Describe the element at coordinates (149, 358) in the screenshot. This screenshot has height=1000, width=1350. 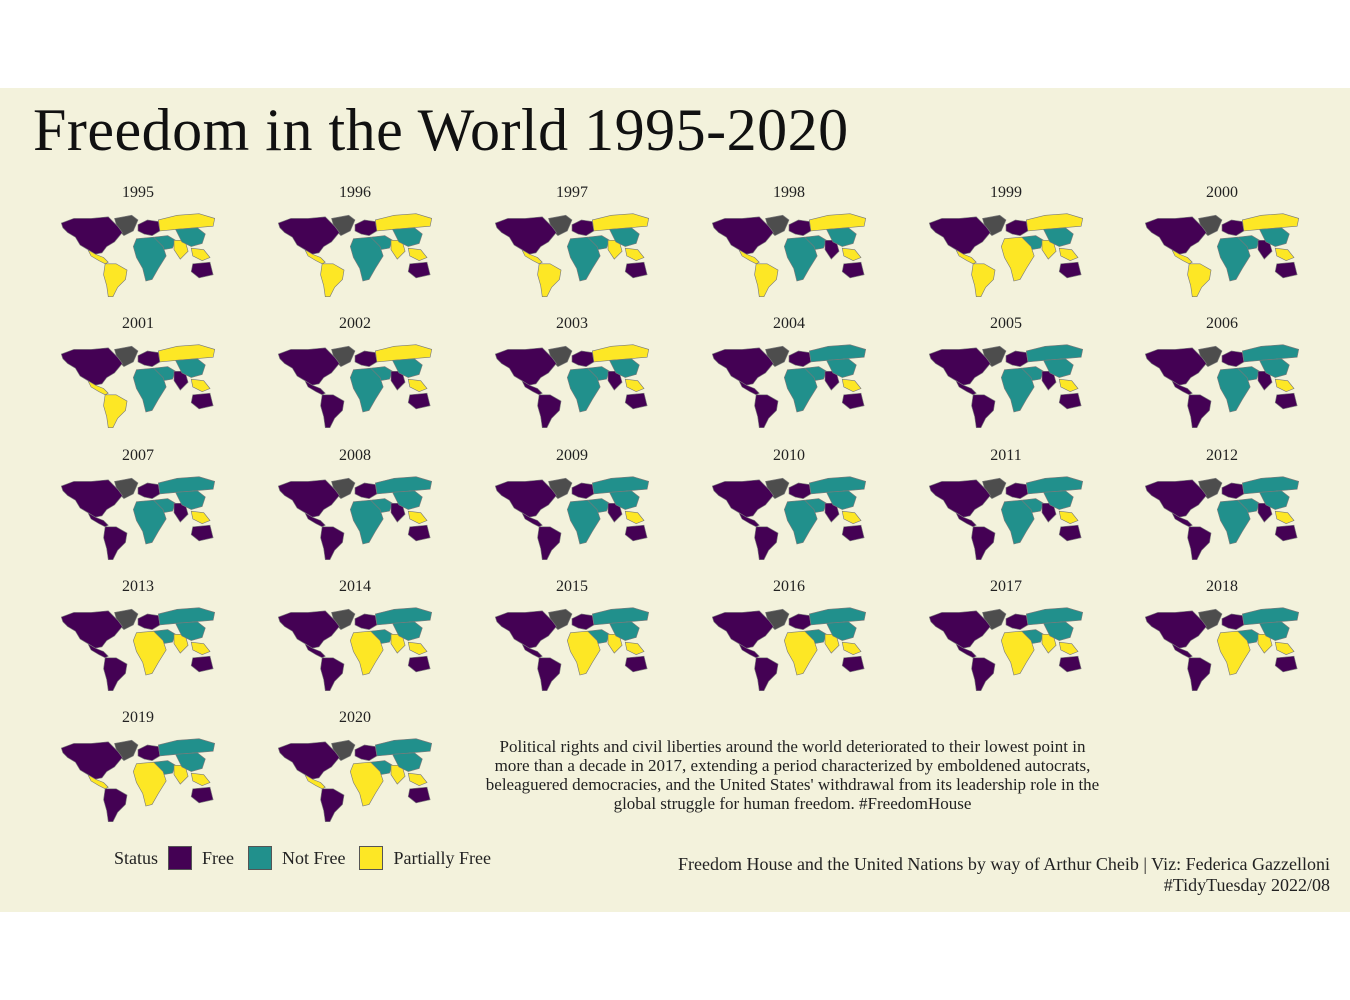
I see `region-europe-2001` at that location.